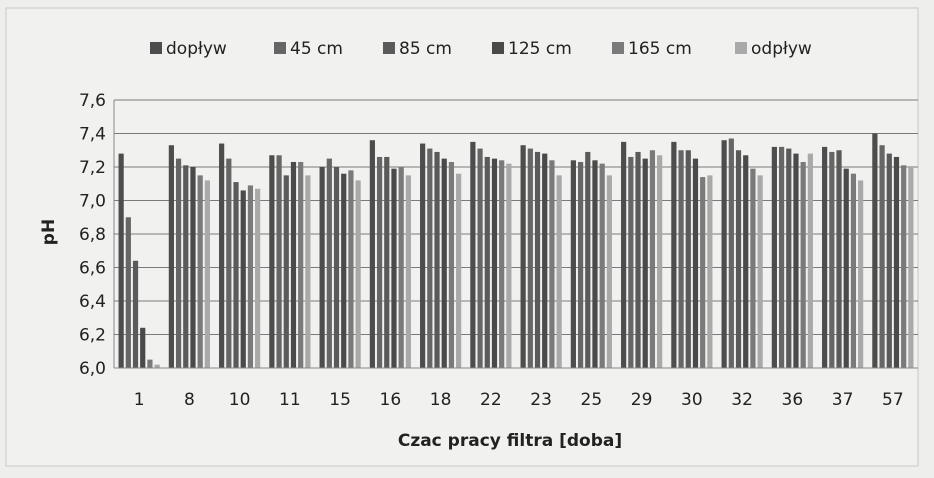 Image resolution: width=934 pixels, height=478 pixels. Describe the element at coordinates (742, 400) in the screenshot. I see `x-tick-label: 32` at that location.